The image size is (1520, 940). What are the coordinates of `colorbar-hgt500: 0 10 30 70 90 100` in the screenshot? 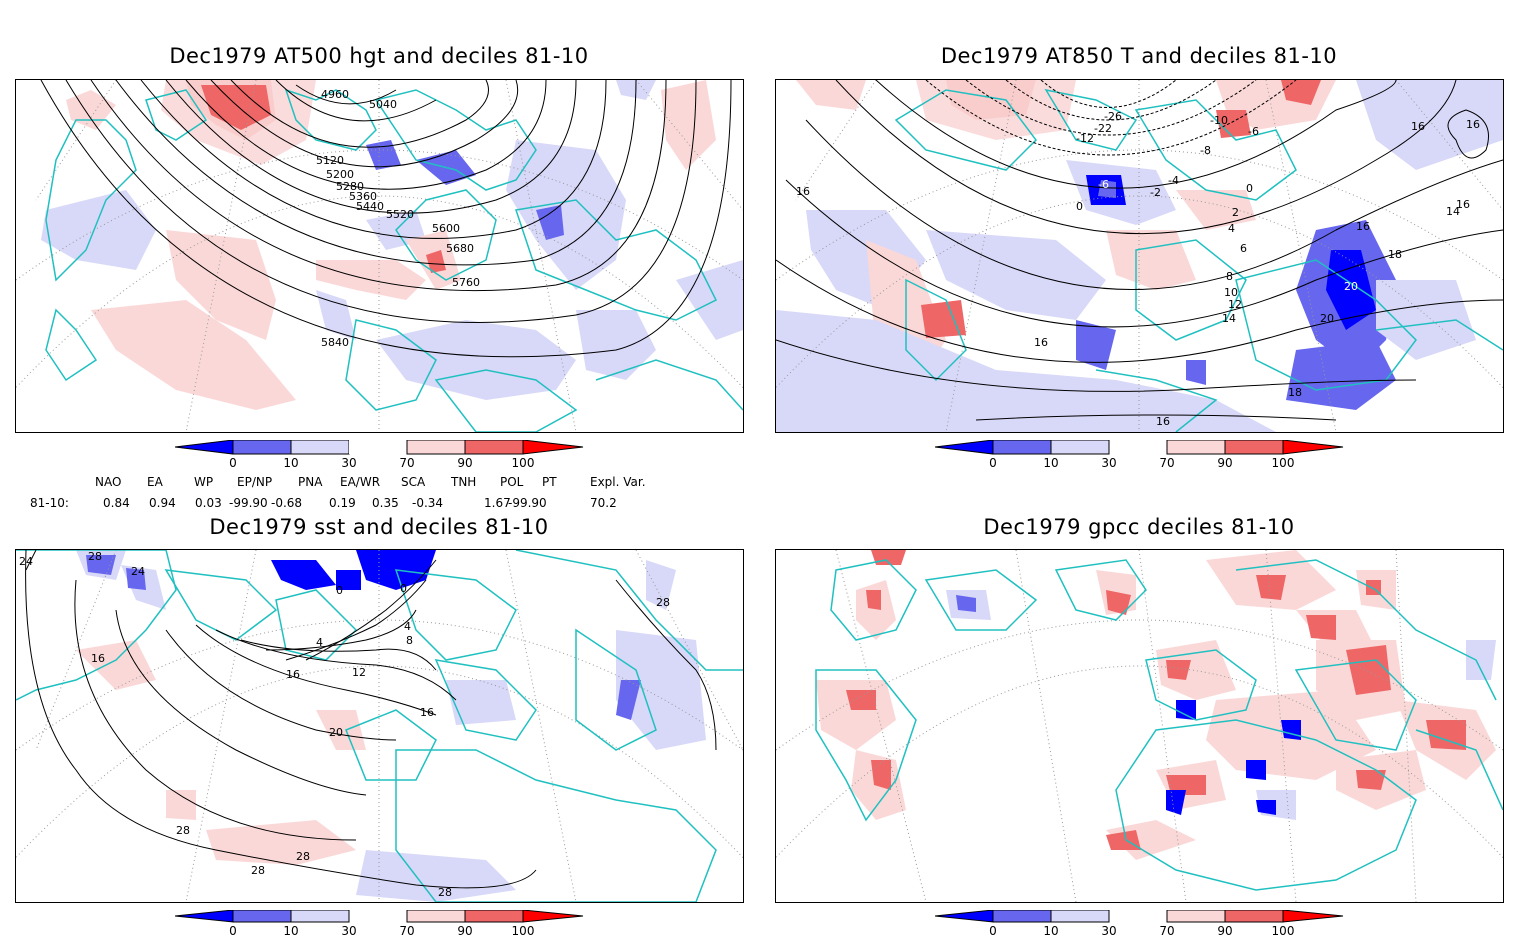 It's located at (379, 457).